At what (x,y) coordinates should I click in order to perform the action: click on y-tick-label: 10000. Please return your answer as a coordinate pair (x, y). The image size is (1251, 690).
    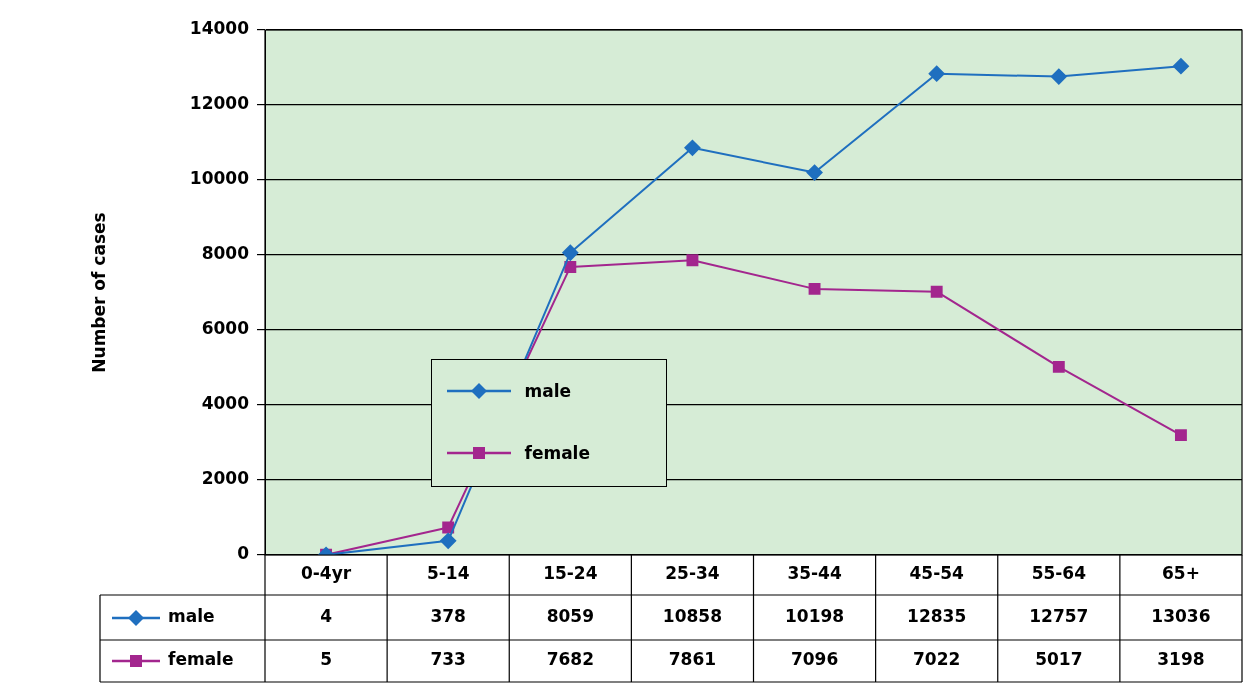
    Looking at the image, I should click on (219, 178).